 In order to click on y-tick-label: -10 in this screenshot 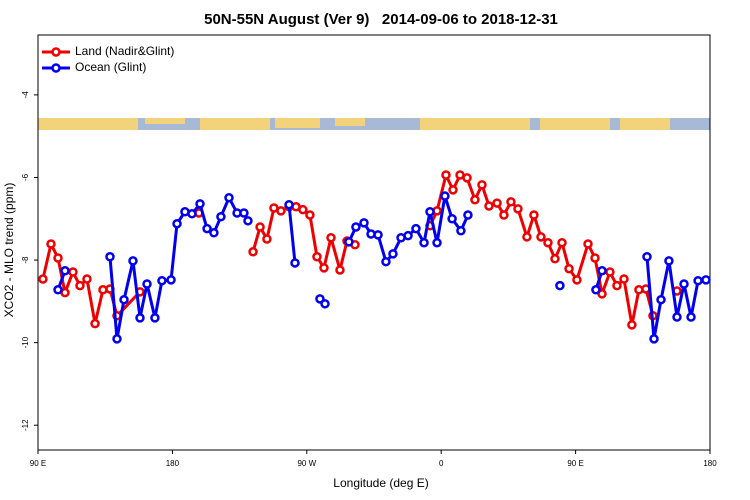, I will do `click(25, 342)`.